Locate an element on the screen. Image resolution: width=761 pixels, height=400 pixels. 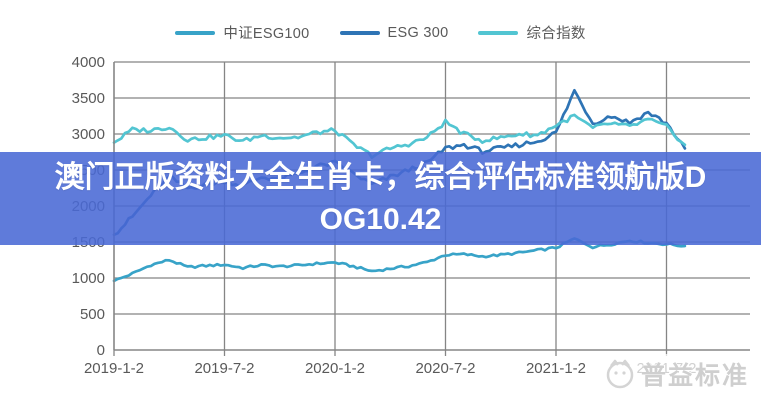
watermark-logo-icon is located at coordinates (620, 374).